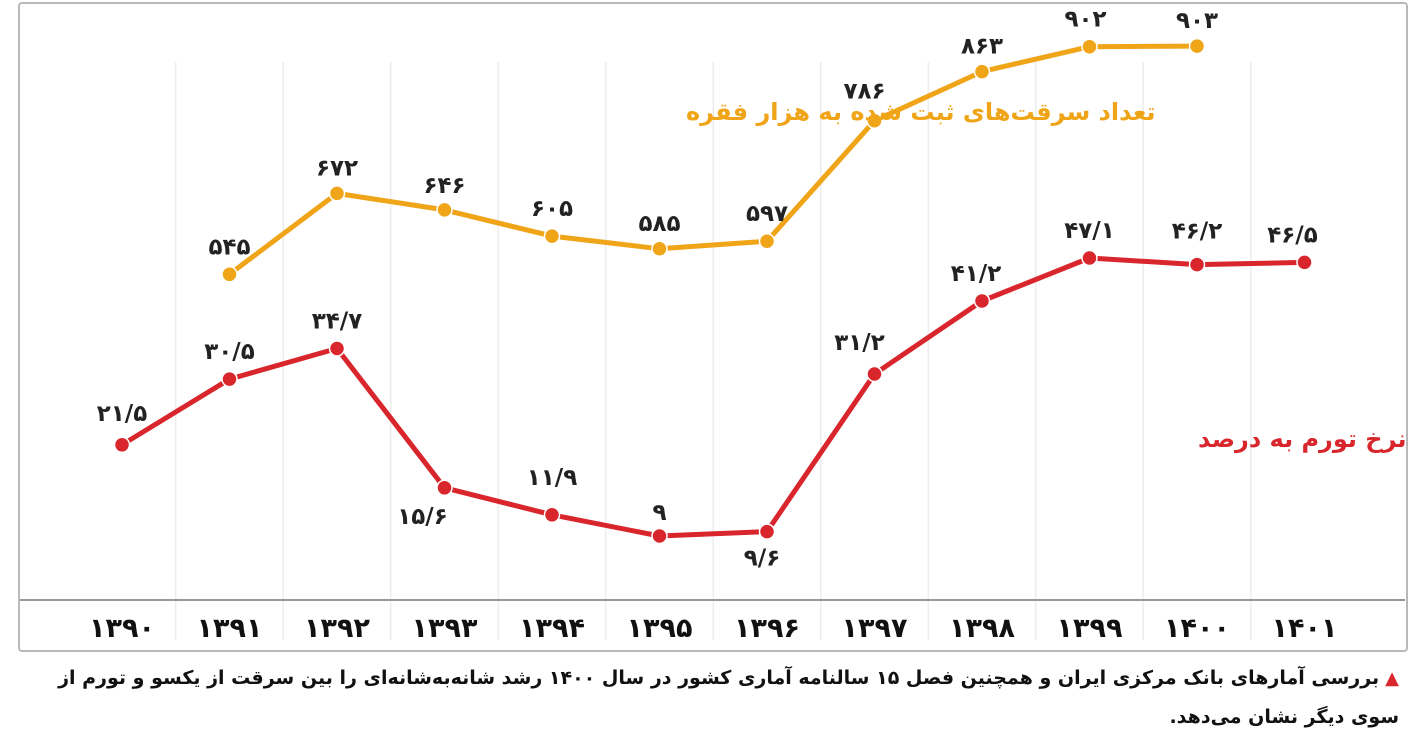 This screenshot has width=1417, height=751. What do you see at coordinates (337, 628) in the screenshot?
I see `x-tick-label: ۱۳۹۲` at bounding box center [337, 628].